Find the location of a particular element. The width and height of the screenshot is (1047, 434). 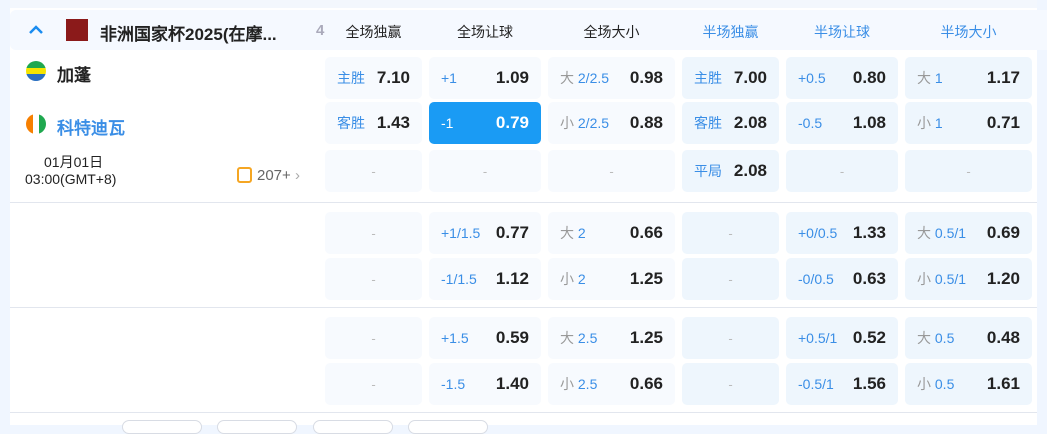

odds-label: +0.5 is located at coordinates (825, 78).